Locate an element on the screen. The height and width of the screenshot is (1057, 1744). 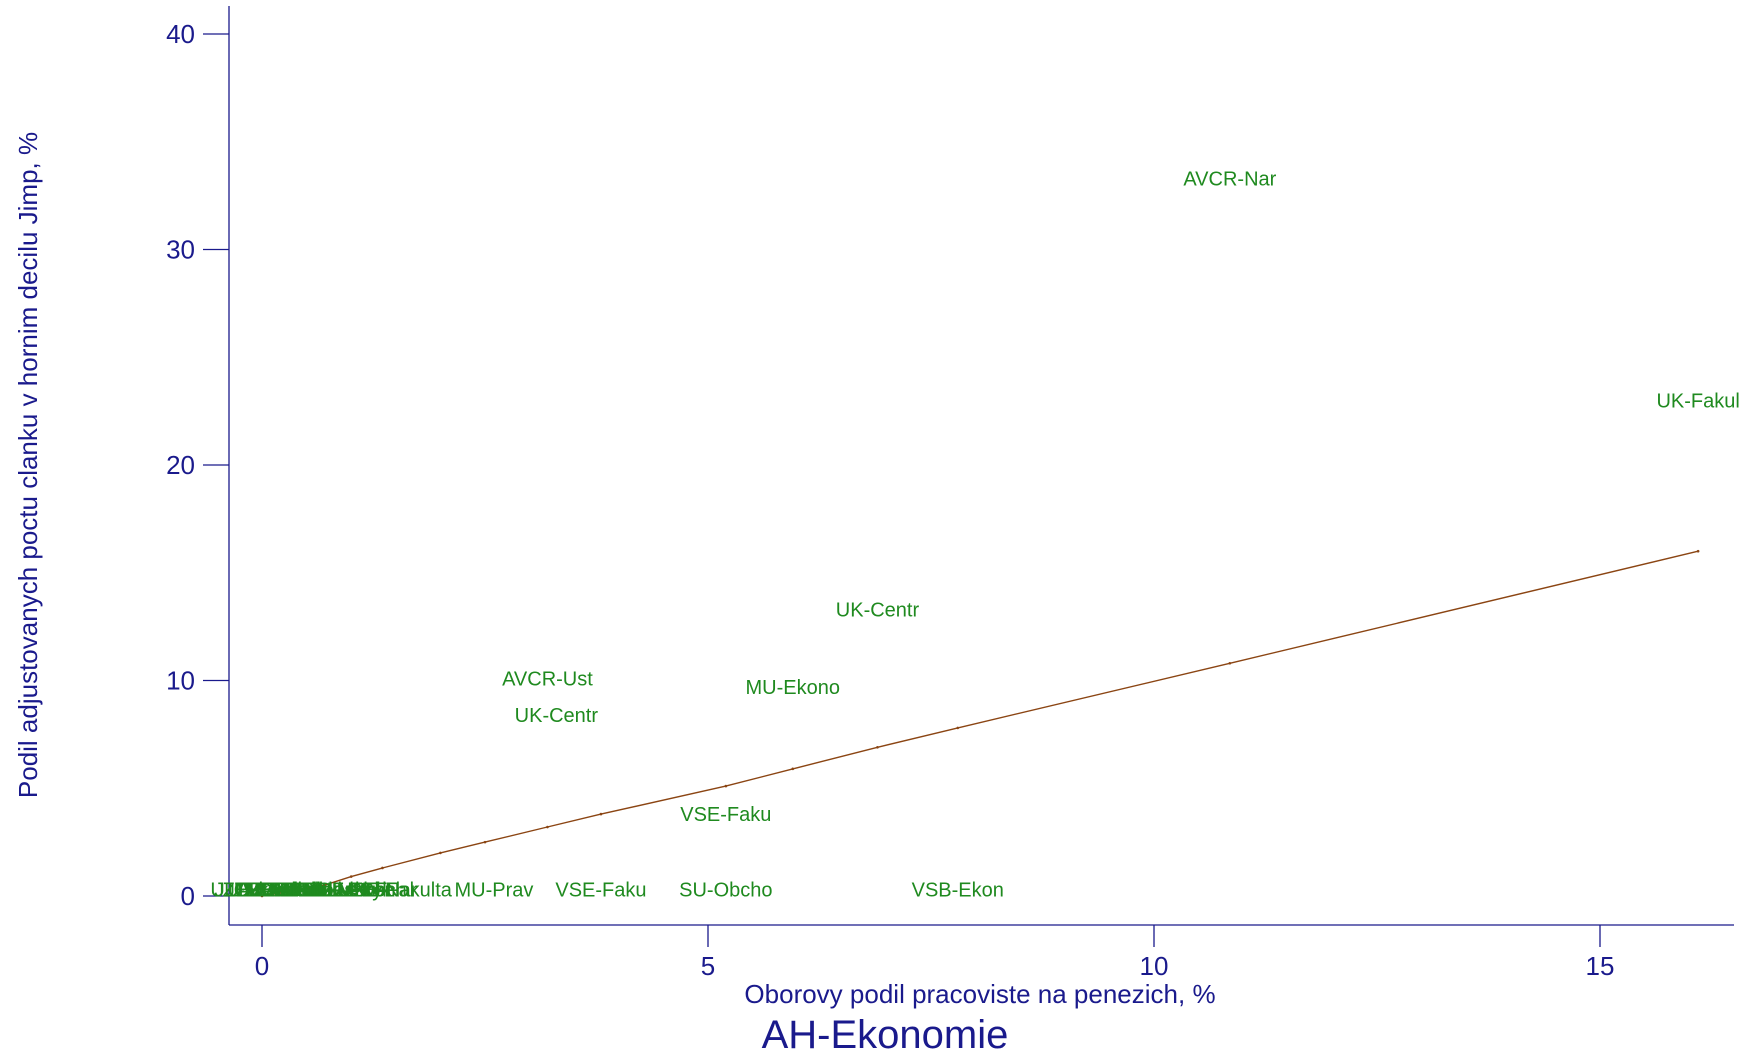
point-label: AVCR-Soc is located at coordinates (284, 891).